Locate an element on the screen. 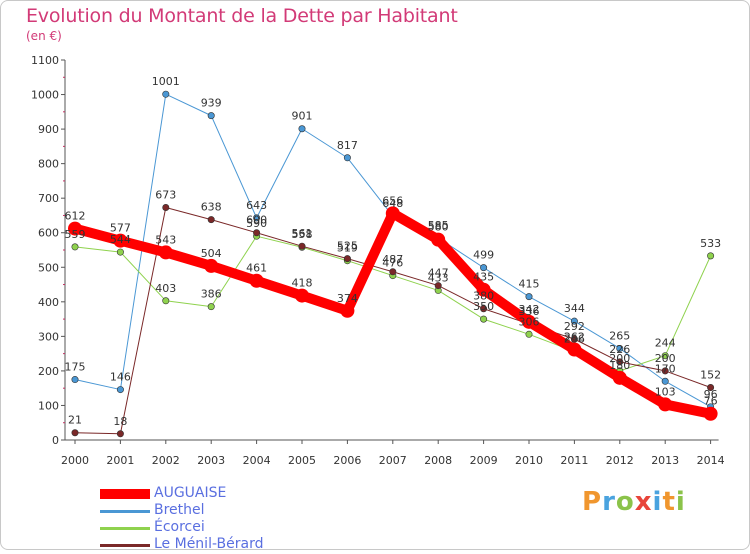 This screenshot has width=750, height=554. data-label: 170 is located at coordinates (665, 368).